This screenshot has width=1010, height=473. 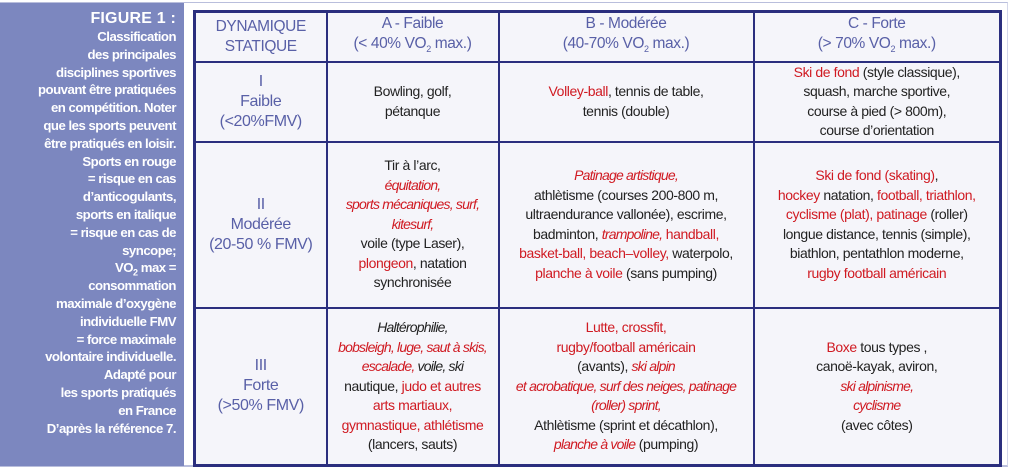 I want to click on text-segment: squash, marche sportive,, so click(x=877, y=91).